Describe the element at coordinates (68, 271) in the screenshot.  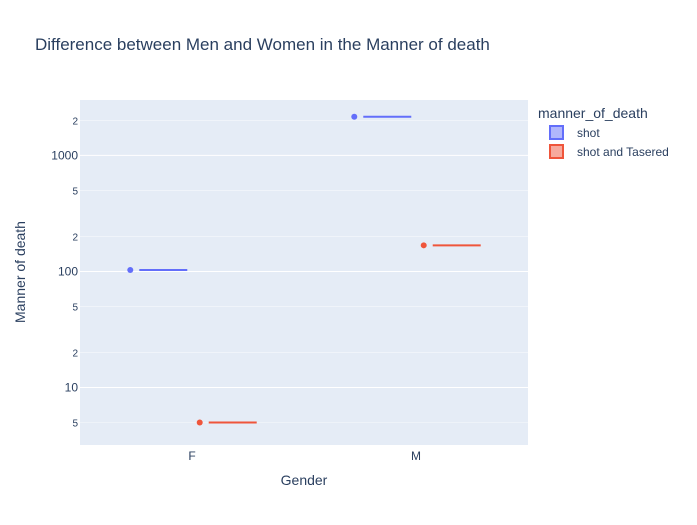
I see `y-tick-label: 100` at that location.